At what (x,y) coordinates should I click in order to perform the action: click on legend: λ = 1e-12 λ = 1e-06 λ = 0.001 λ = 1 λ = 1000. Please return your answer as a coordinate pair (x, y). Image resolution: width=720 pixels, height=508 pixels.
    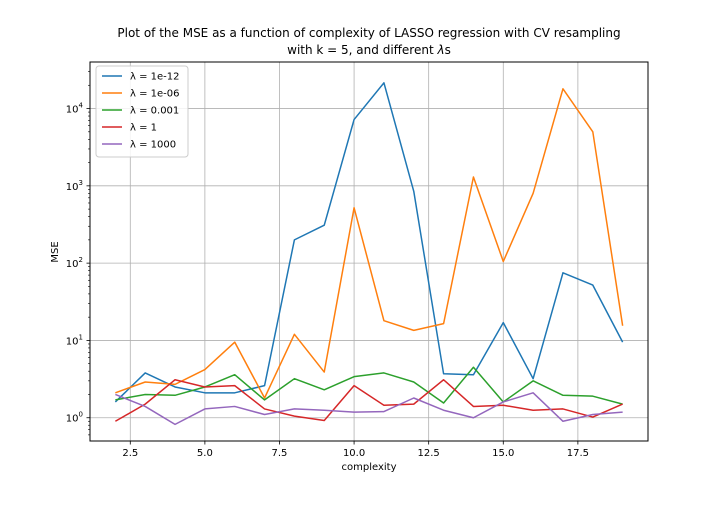
    Looking at the image, I should click on (142, 111).